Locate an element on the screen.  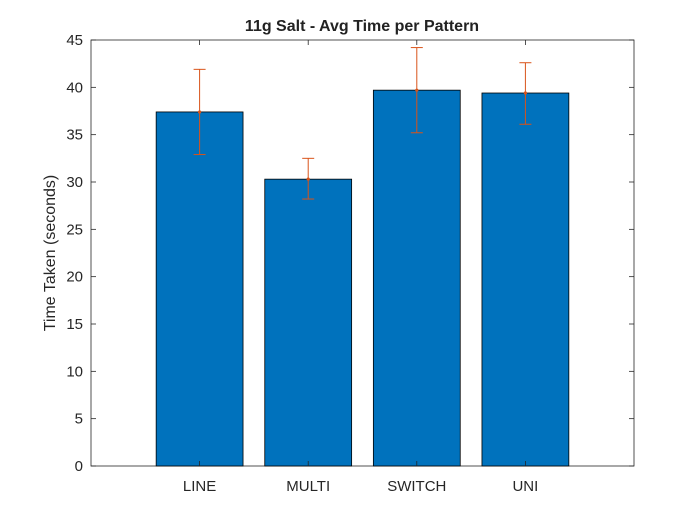
y-tick-label: 25 is located at coordinates (74, 229).